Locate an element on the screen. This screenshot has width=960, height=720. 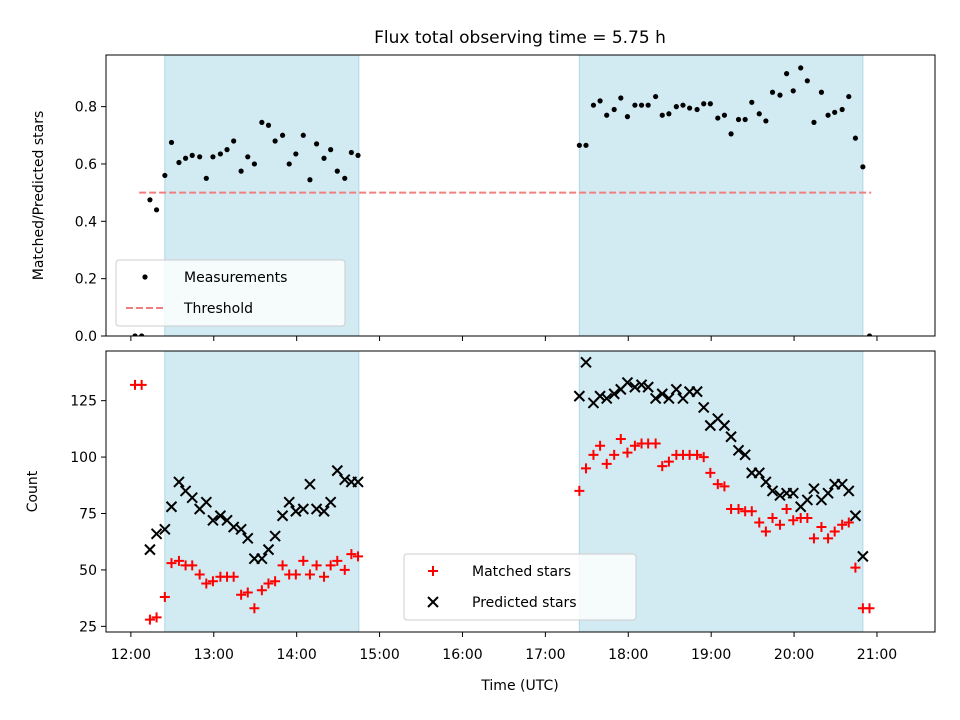
legend: Measurements Threshold is located at coordinates (230, 293).